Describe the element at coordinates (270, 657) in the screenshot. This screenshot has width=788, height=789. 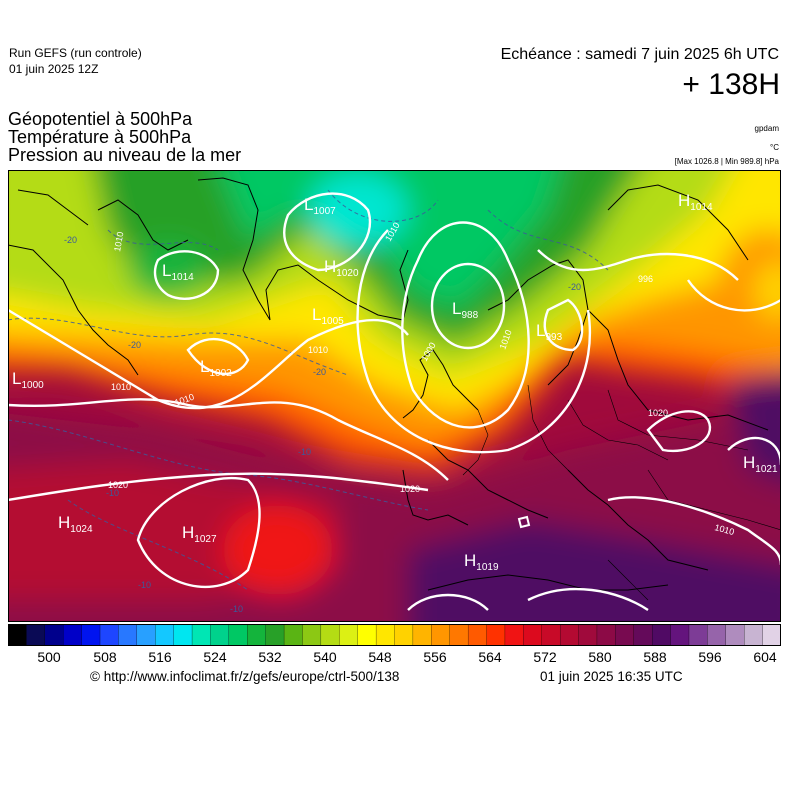
I see `color-scale-tick: 532` at that location.